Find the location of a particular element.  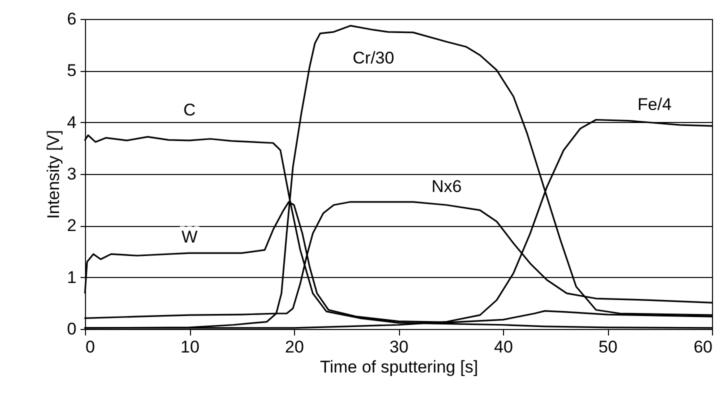

x-tick-label: 60 is located at coordinates (703, 347).